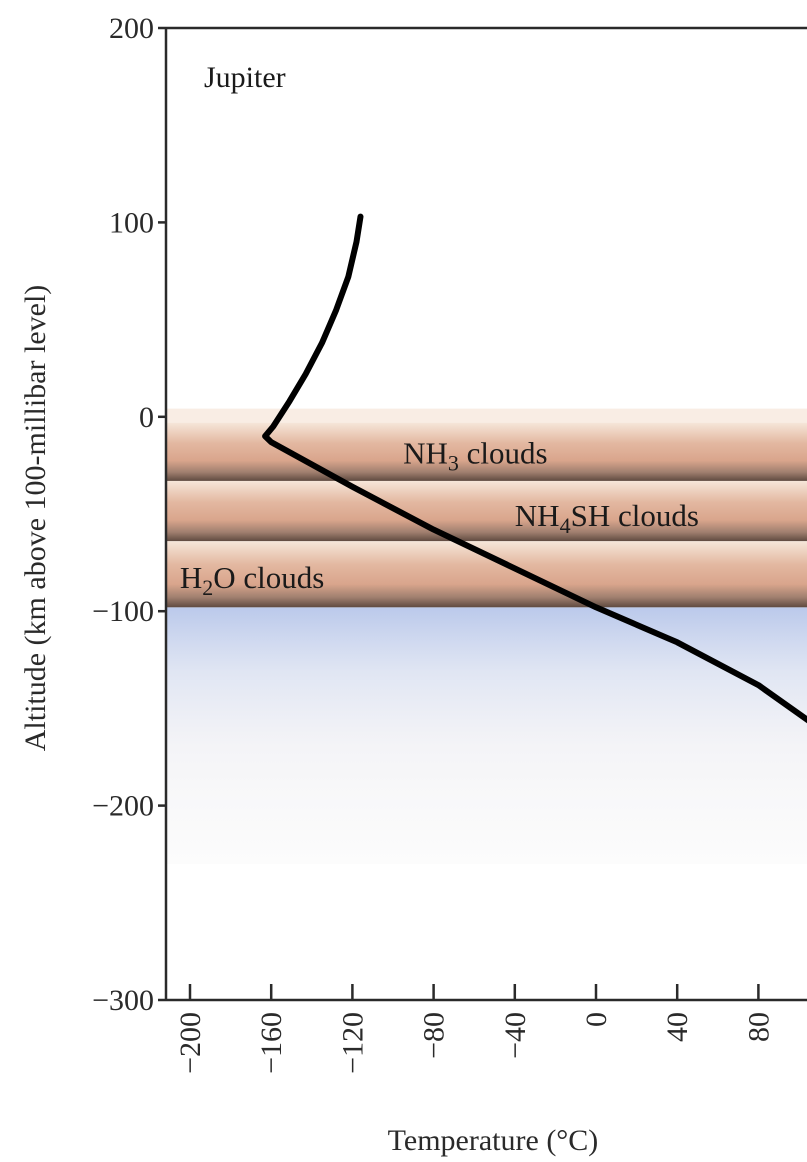 This screenshot has height=1162, width=807. What do you see at coordinates (190, 1043) in the screenshot?
I see `x-tick-label: −200` at bounding box center [190, 1043].